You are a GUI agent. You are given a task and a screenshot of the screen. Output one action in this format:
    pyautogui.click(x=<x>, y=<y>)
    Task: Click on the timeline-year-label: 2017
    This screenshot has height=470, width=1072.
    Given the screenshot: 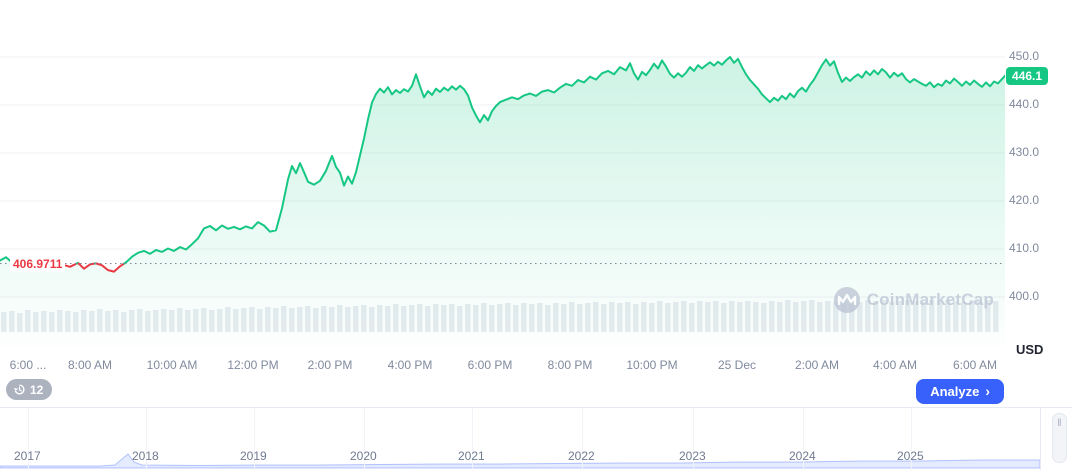 What is the action you would take?
    pyautogui.click(x=27, y=456)
    